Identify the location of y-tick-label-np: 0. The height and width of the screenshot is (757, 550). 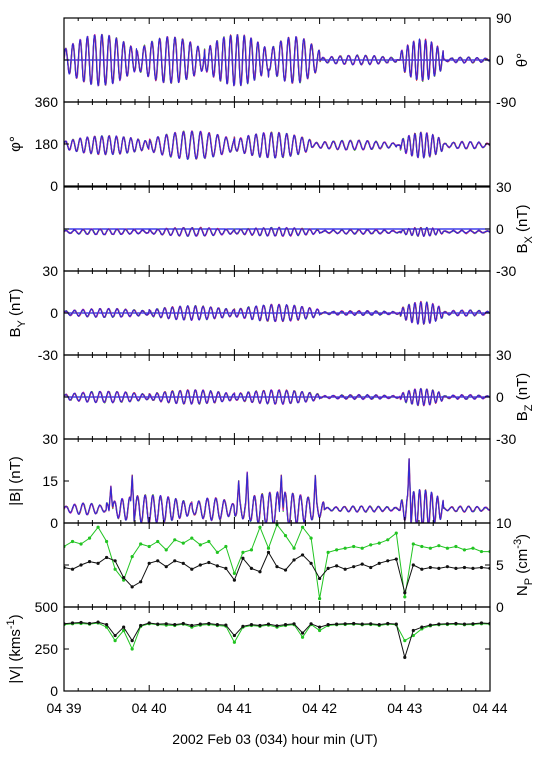
(500, 607).